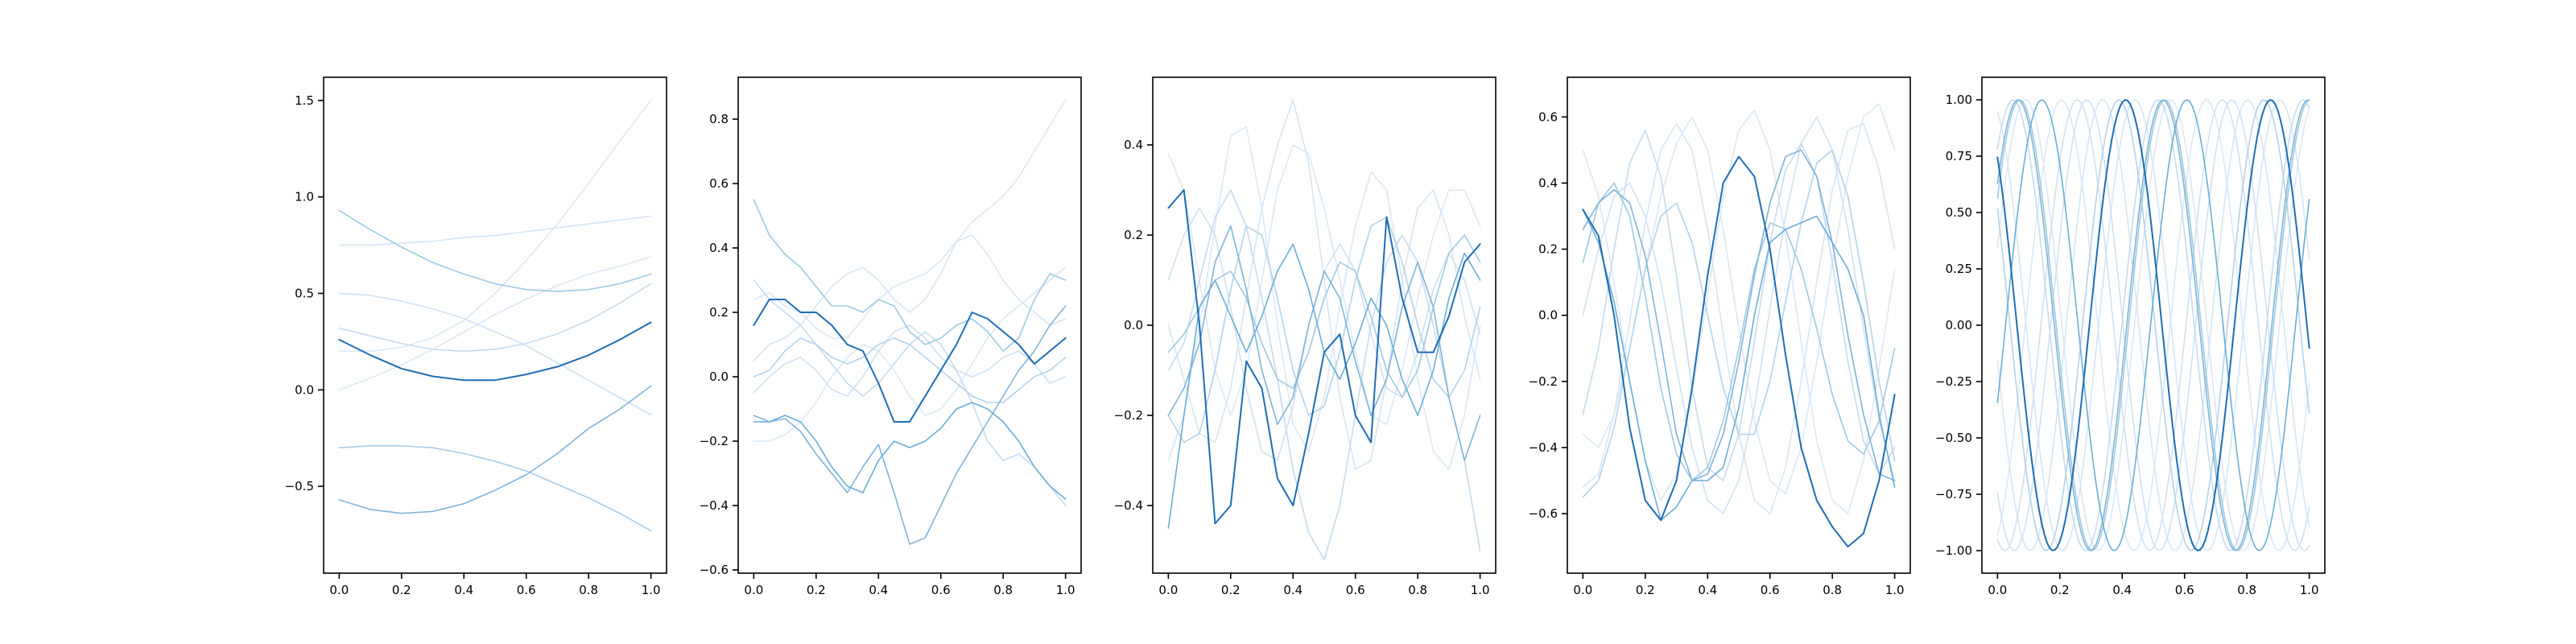  I want to click on y-tick-label: 0.00, so click(1959, 325).